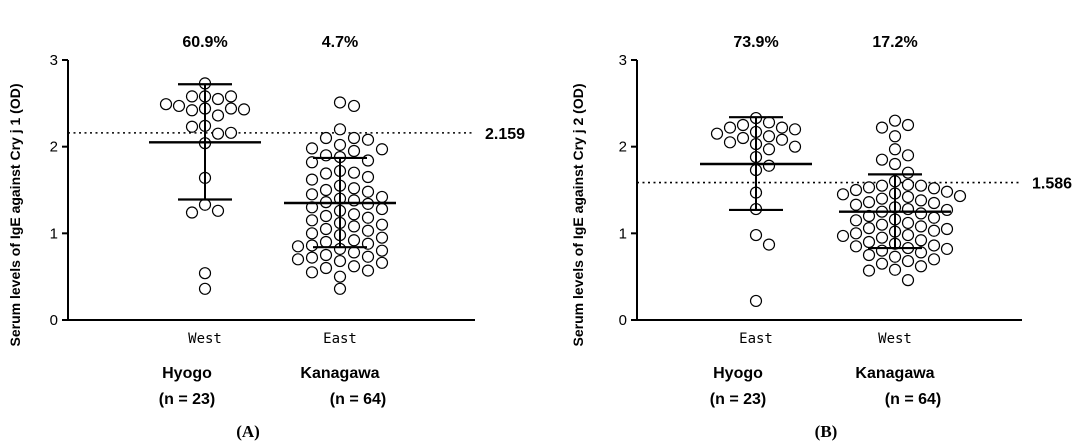 This screenshot has width=1086, height=443. Describe the element at coordinates (895, 339) in the screenshot. I see `x-category-label: West` at that location.